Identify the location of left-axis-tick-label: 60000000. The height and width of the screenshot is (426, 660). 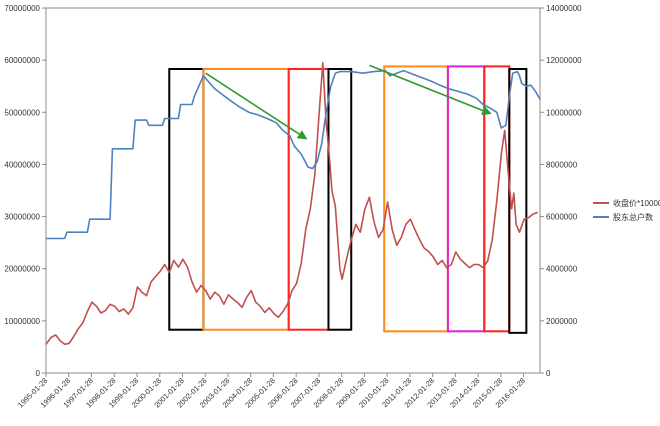
(22, 60).